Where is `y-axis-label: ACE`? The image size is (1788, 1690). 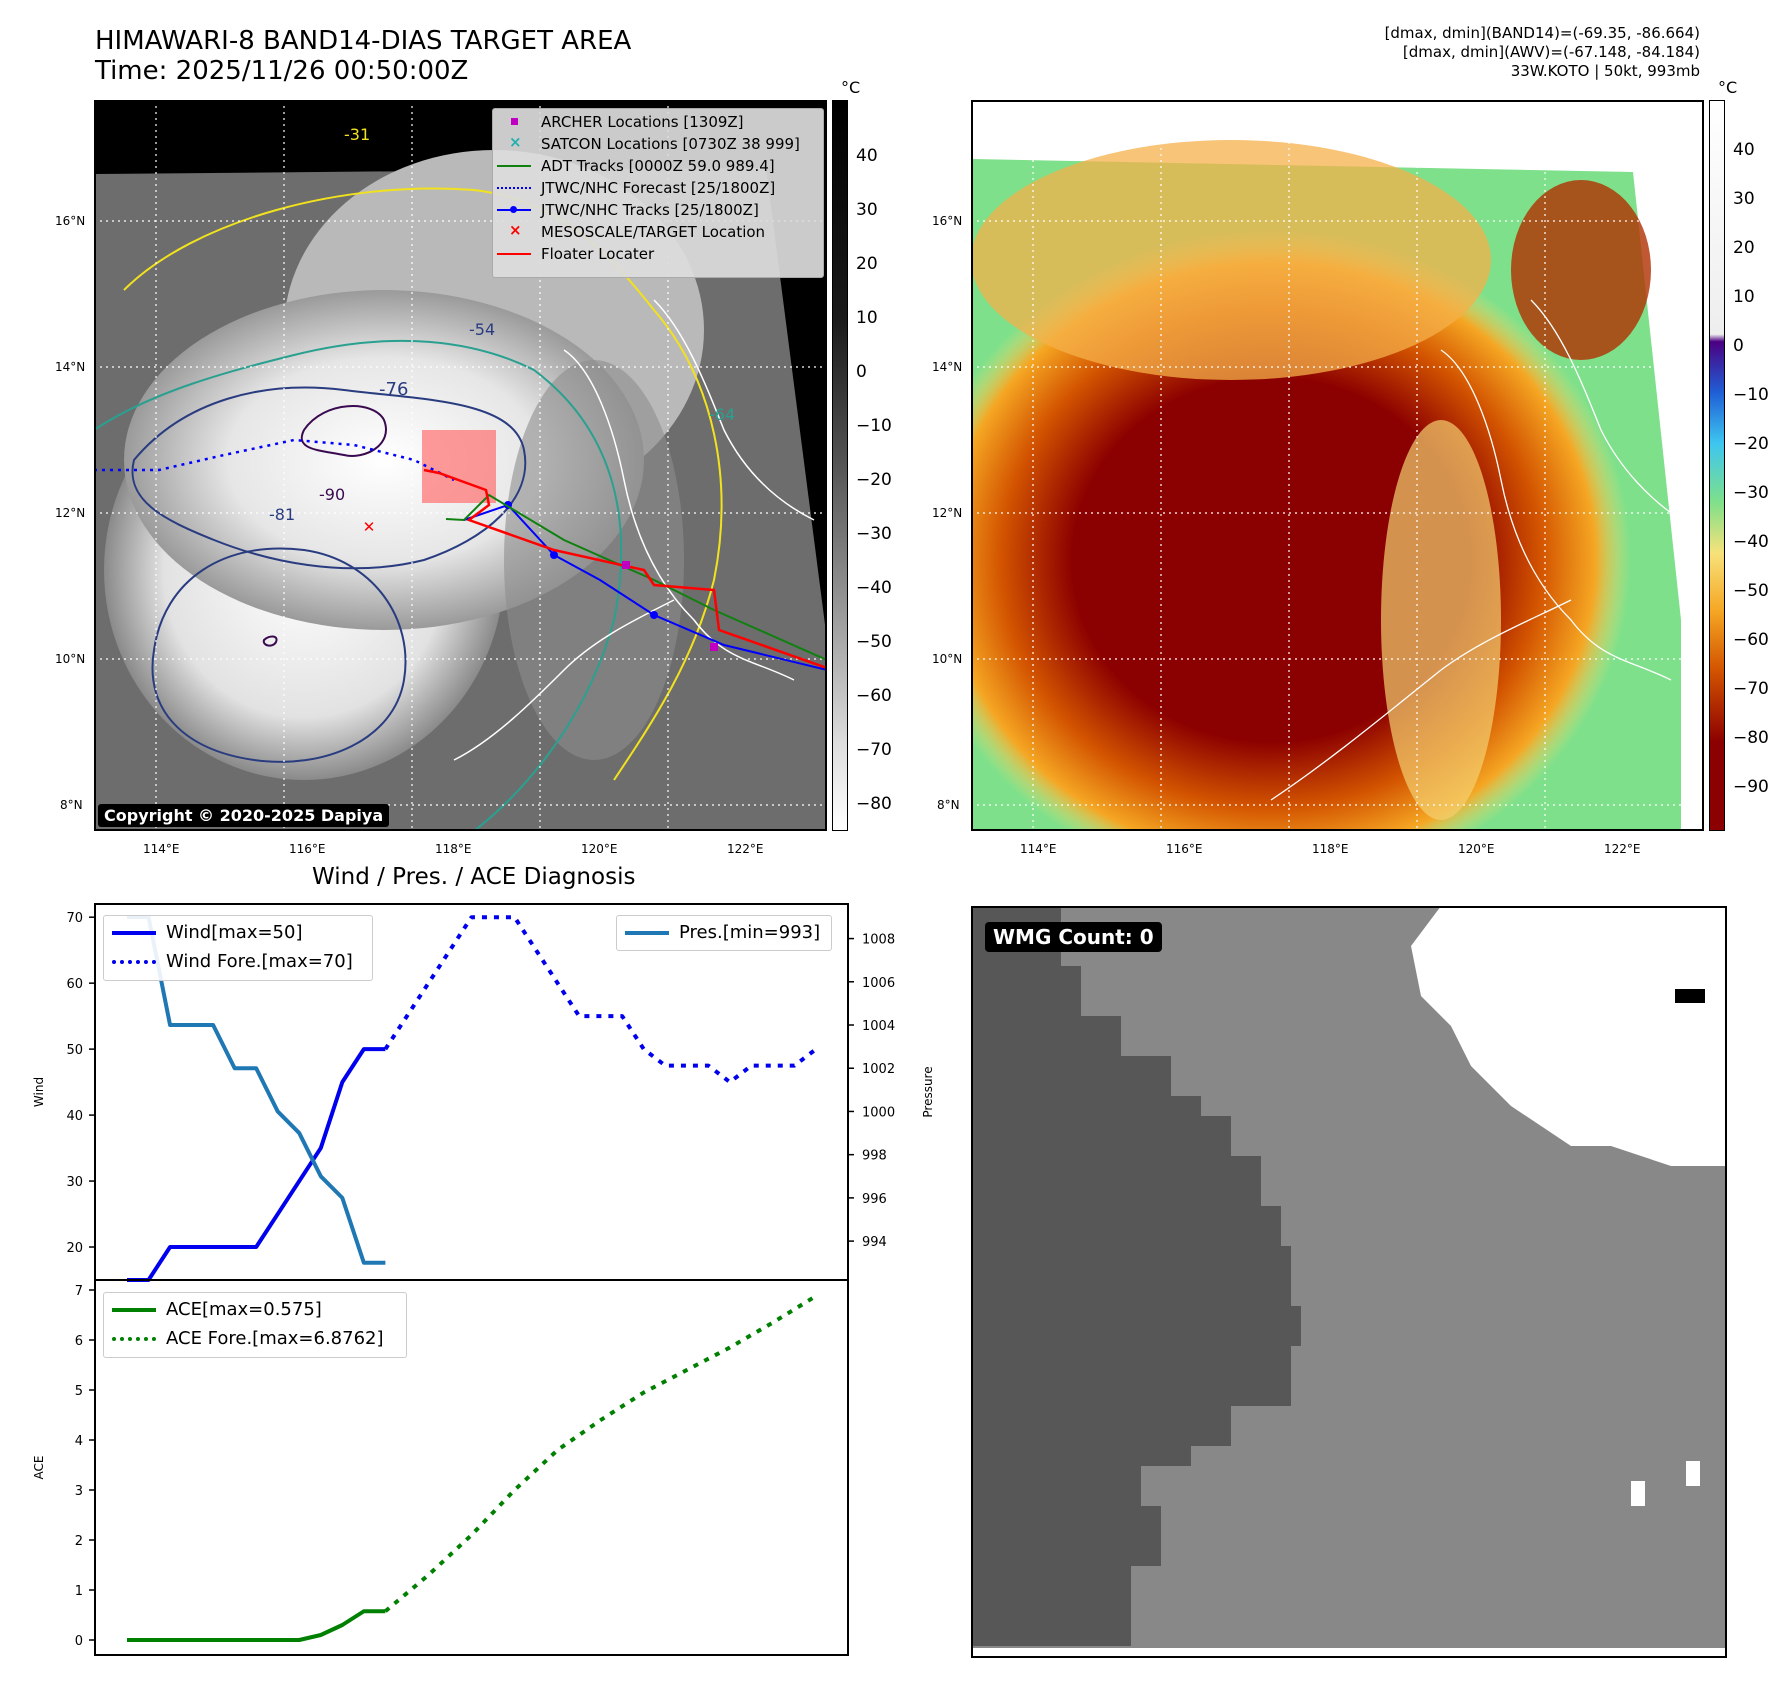
y-axis-label: ACE is located at coordinates (39, 1468).